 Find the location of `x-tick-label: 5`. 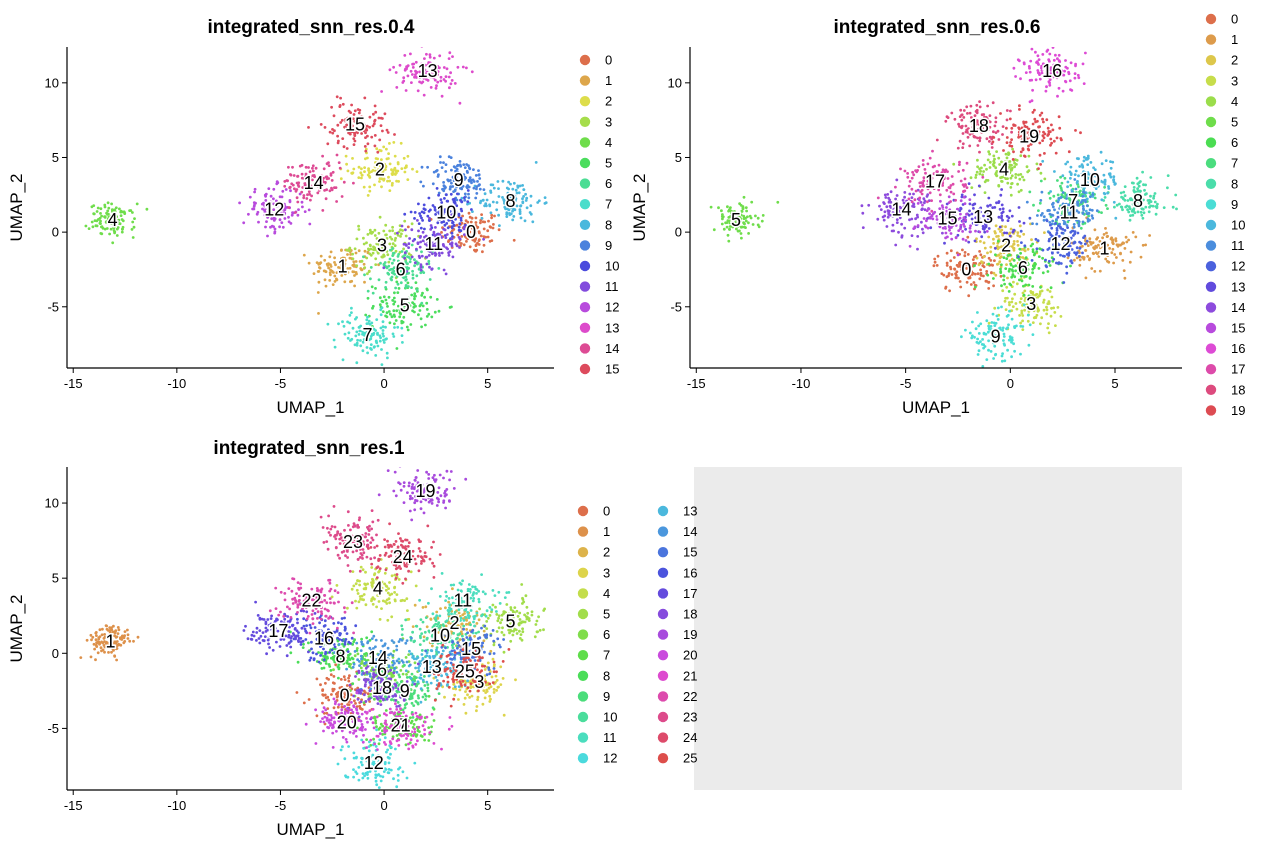

x-tick-label: 5 is located at coordinates (1114, 383).